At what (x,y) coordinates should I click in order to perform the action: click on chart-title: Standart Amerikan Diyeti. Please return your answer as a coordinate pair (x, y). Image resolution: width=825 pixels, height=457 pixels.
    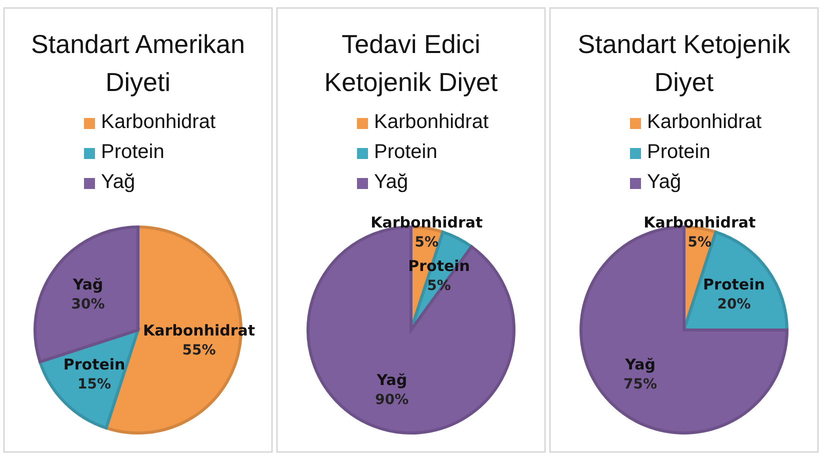
    Looking at the image, I should click on (138, 63).